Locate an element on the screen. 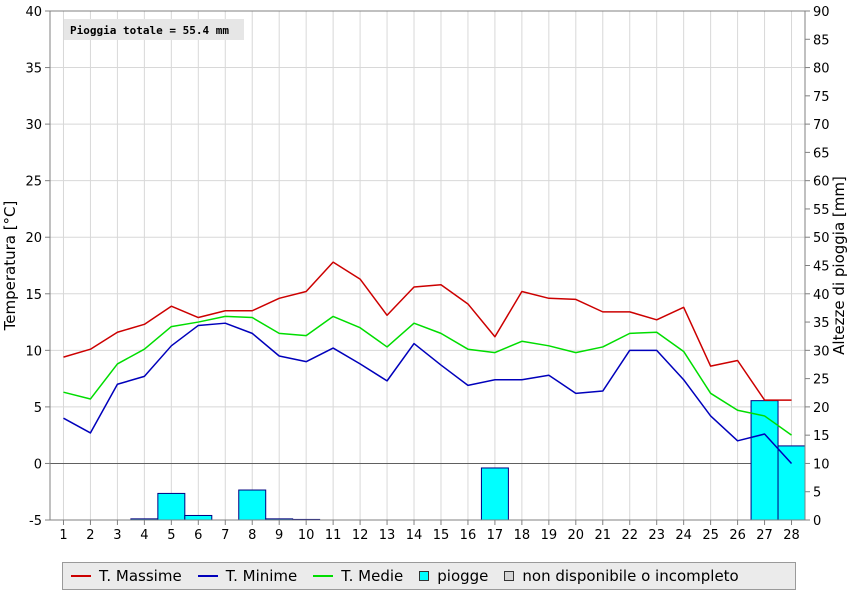 The height and width of the screenshot is (600, 865). legend-item-non-disponibile: non disponibile o incompleto is located at coordinates (621, 576).